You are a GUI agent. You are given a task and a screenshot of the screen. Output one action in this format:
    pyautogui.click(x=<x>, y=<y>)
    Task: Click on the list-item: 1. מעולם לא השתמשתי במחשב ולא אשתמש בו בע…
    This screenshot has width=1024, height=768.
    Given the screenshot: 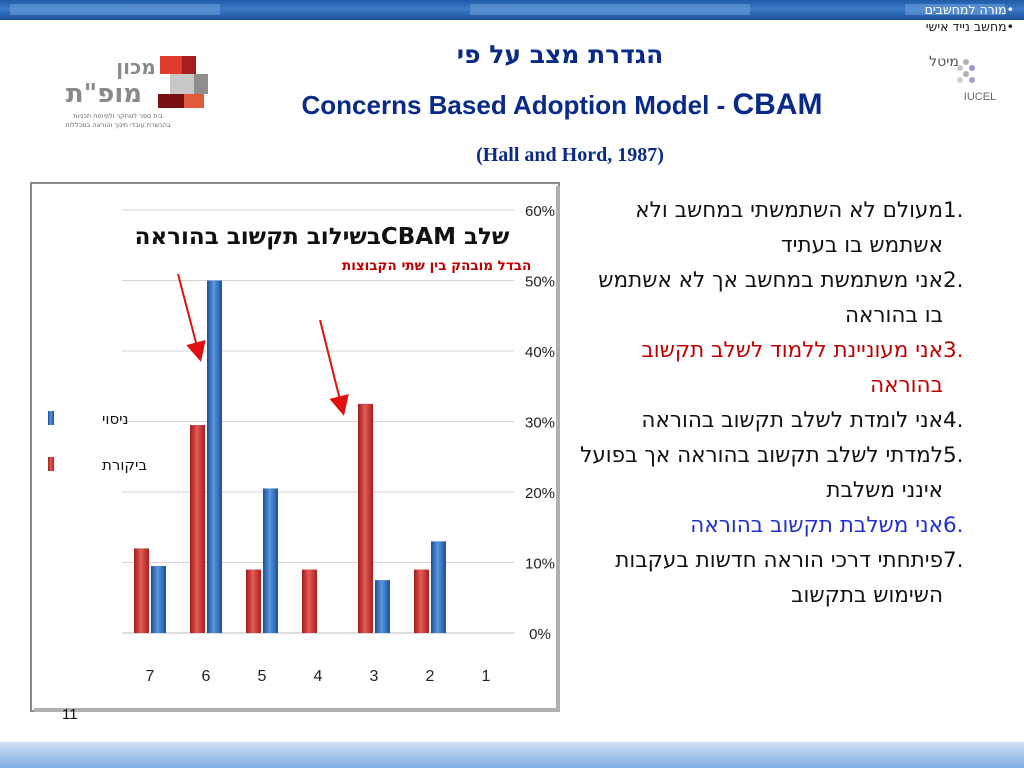 What is the action you would take?
    pyautogui.click(x=783, y=228)
    